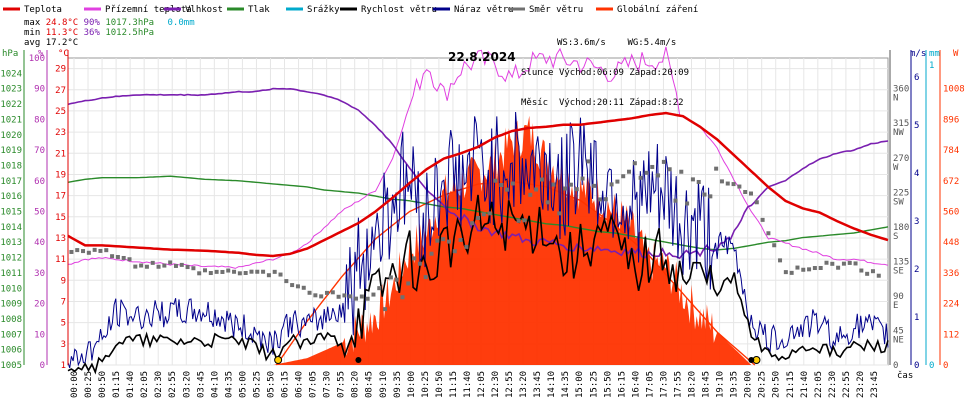 The image size is (966, 400). I want to click on axis-direction-tick: 270, so click(901, 159).